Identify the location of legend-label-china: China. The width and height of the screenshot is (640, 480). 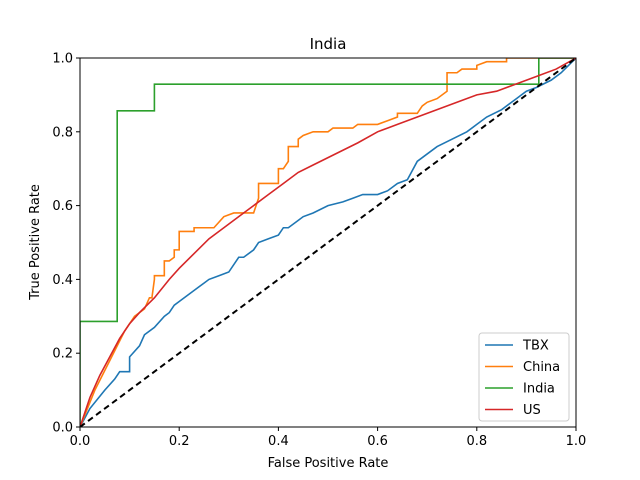
(541, 367).